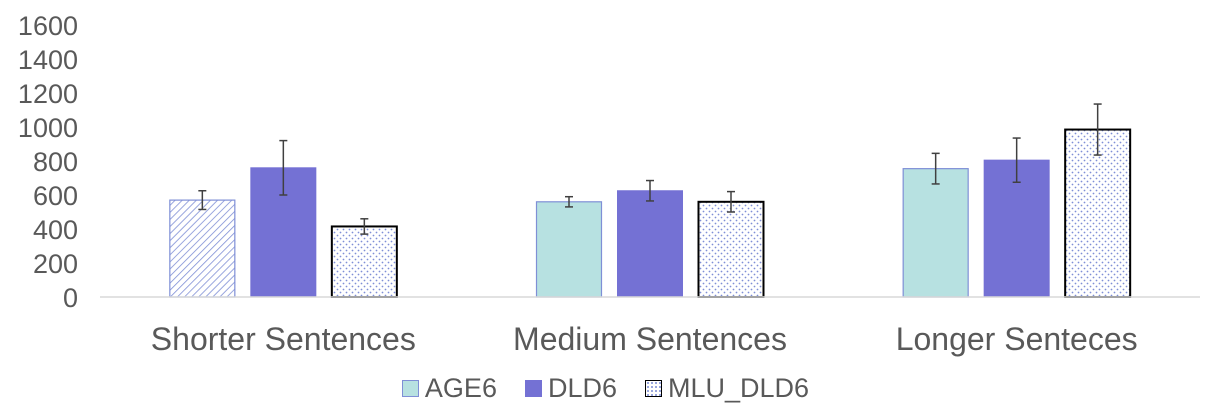 This screenshot has width=1211, height=406. Describe the element at coordinates (533, 388) in the screenshot. I see `legend-swatch-dld6` at that location.